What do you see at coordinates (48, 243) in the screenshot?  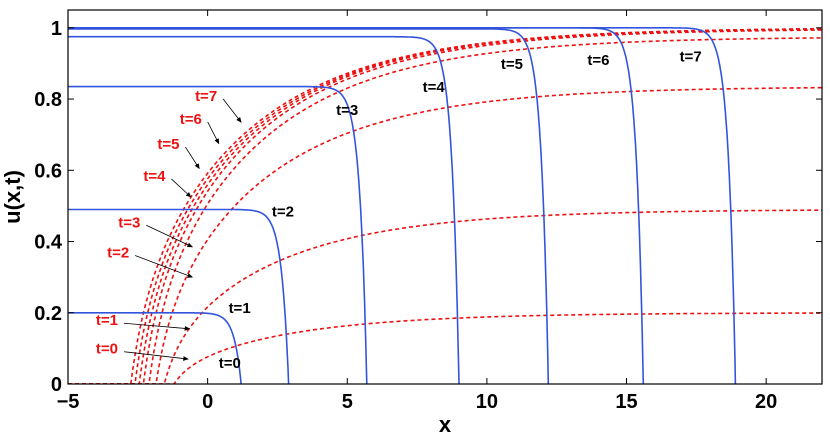 I see `y-tick-label: 0.4` at bounding box center [48, 243].